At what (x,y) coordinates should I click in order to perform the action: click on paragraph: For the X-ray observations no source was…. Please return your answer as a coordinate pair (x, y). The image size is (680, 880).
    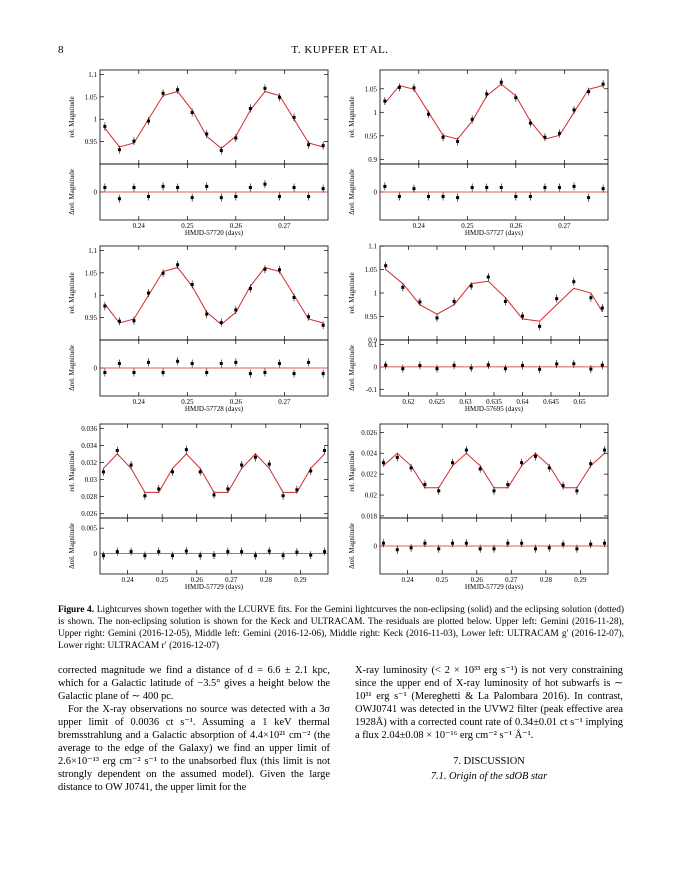
    Looking at the image, I should click on (194, 748).